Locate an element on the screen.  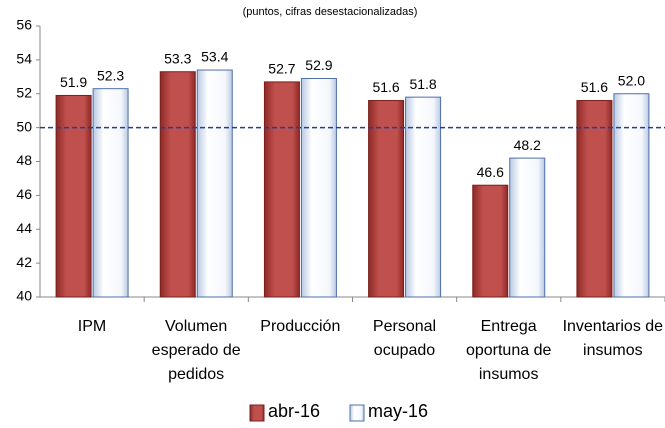
data-label: 53.4 is located at coordinates (214, 57).